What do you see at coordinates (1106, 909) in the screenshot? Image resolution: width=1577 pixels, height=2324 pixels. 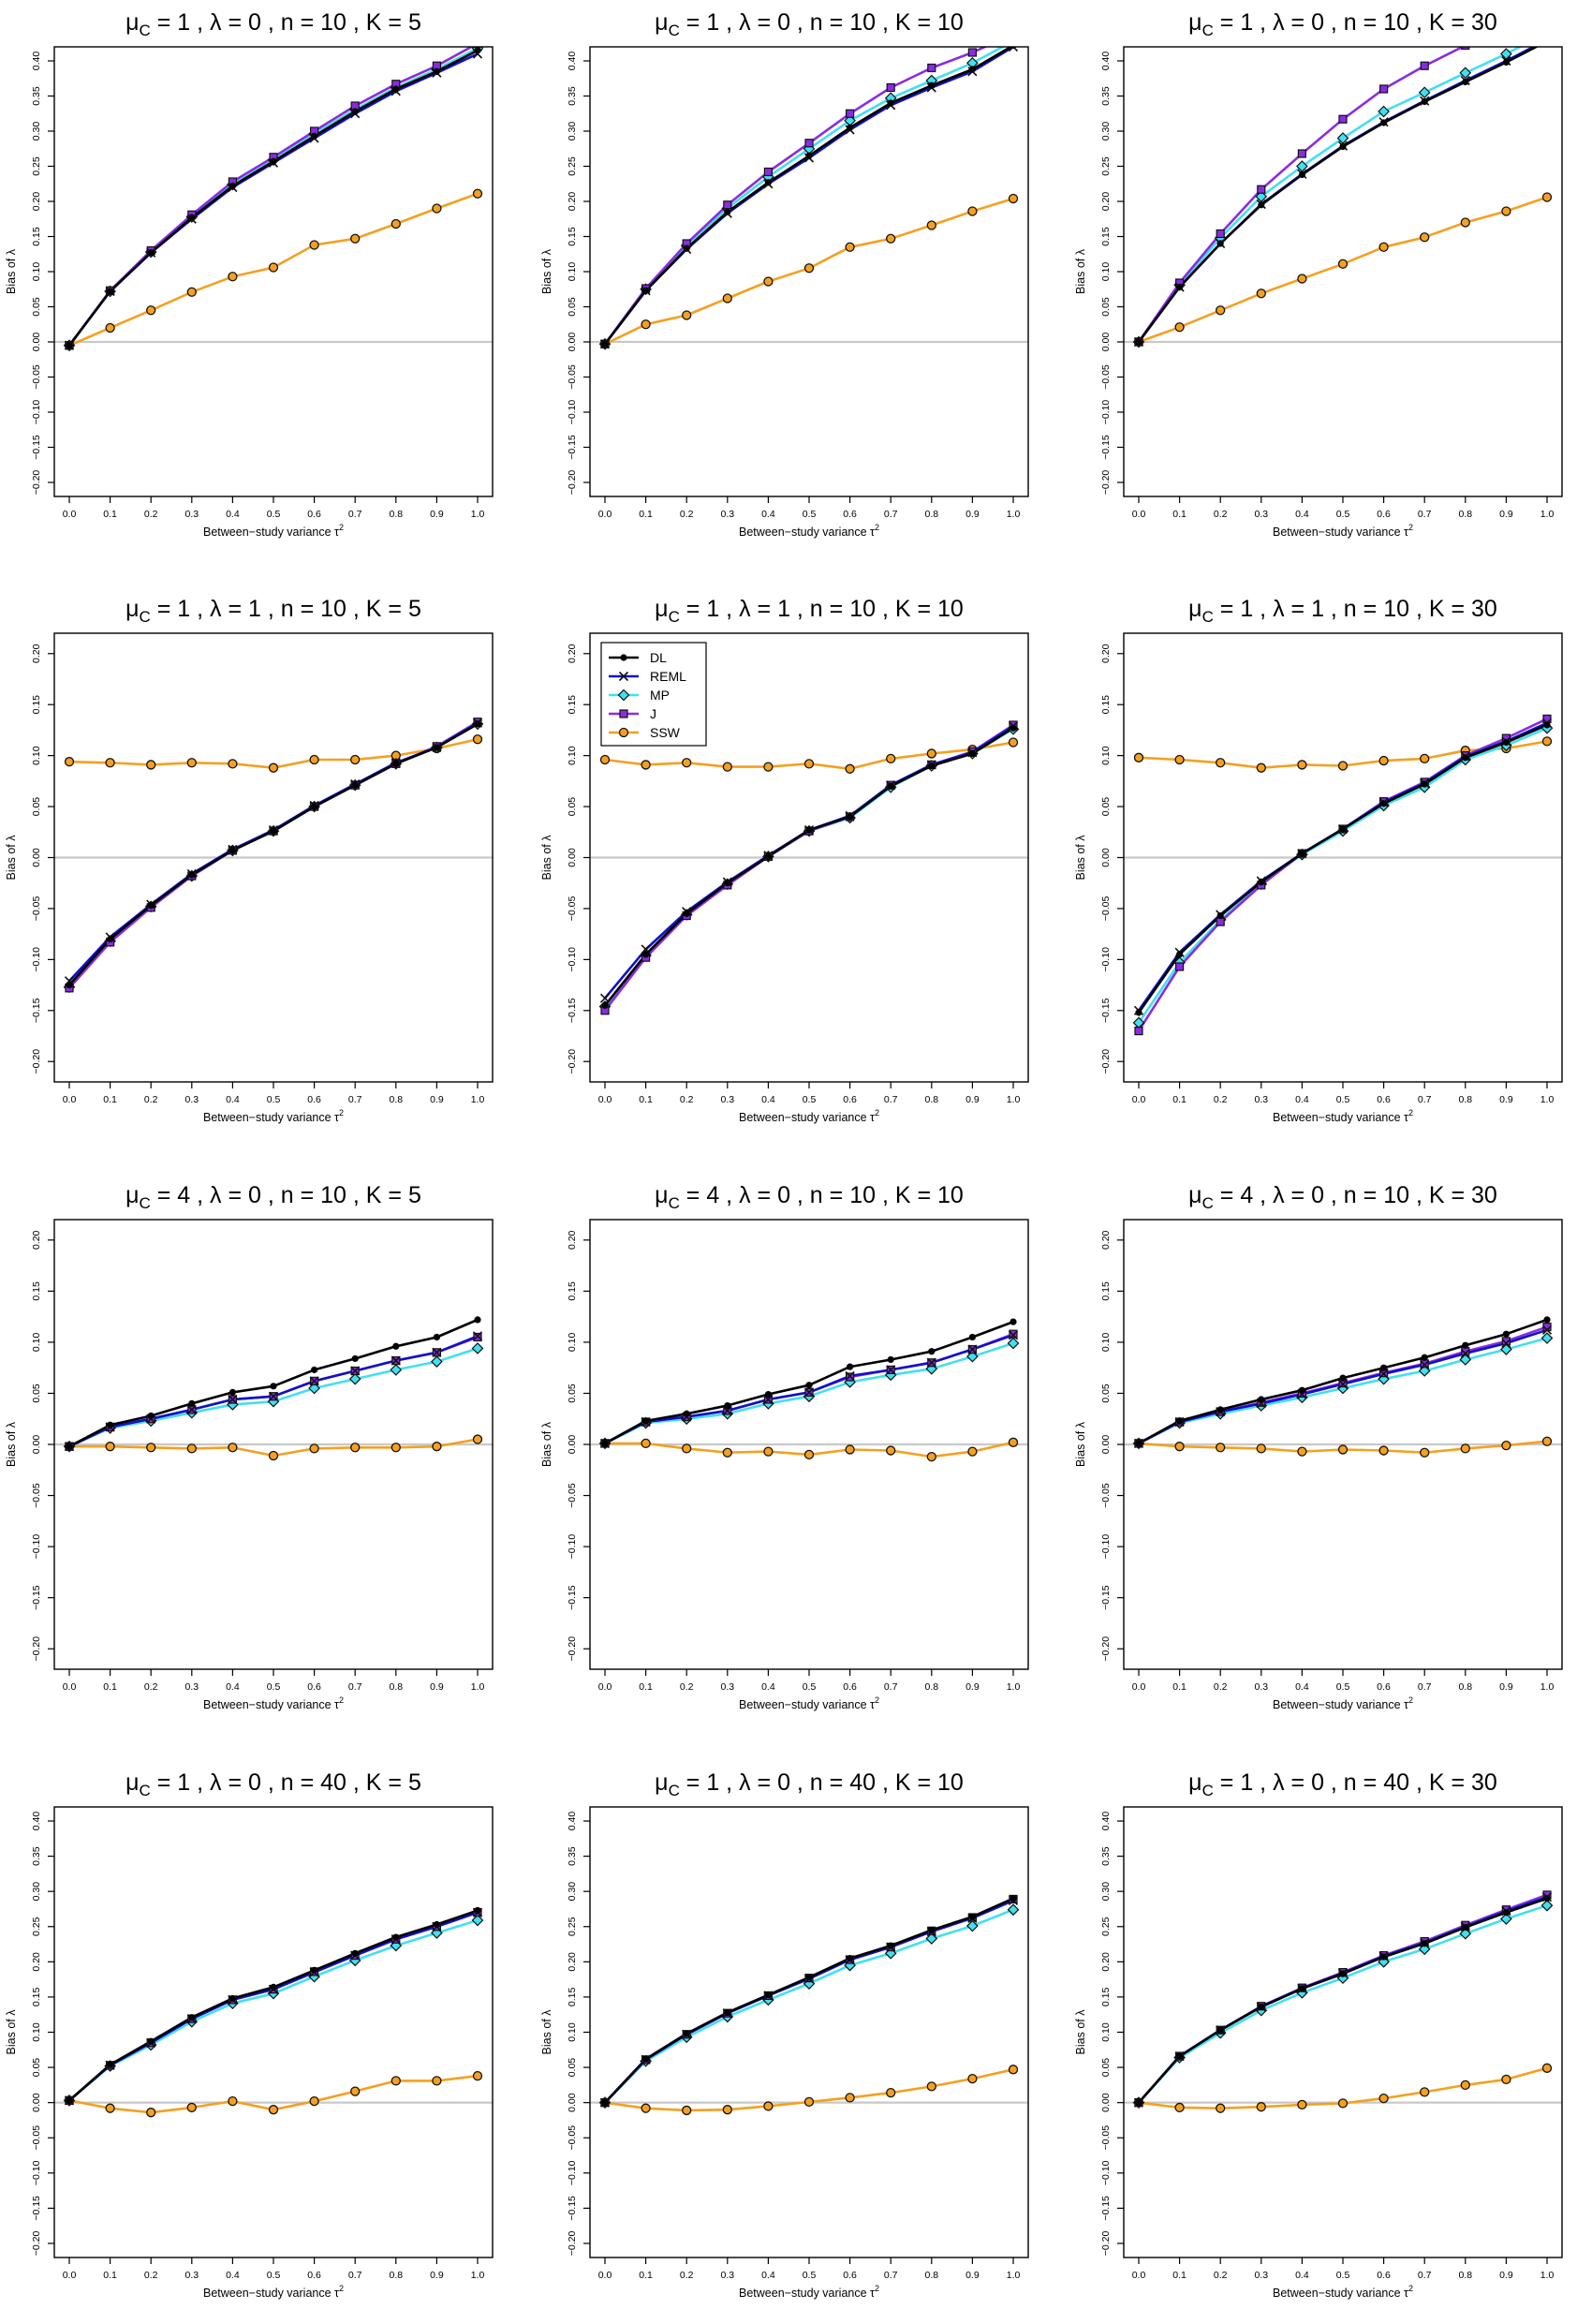 I see `y-tick-label: −0.05` at bounding box center [1106, 909].